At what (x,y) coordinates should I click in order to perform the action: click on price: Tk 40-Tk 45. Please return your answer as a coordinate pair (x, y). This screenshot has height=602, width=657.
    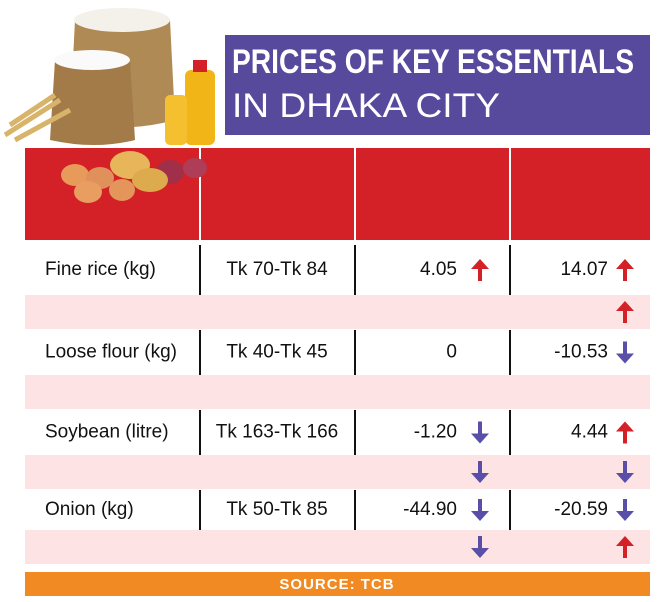
    Looking at the image, I should click on (276, 352).